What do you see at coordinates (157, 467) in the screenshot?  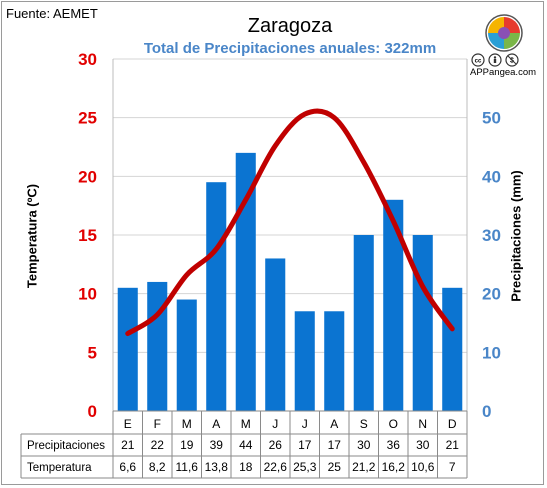 I see `table-temp-value: 8,2` at bounding box center [157, 467].